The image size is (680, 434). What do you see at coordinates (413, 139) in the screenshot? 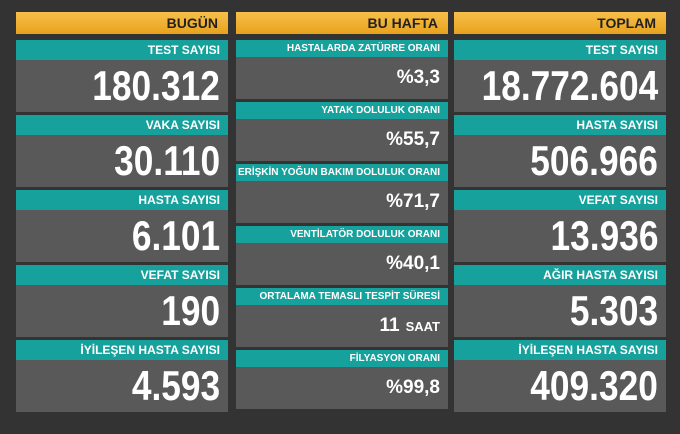
I see `stat-value: %55,7` at bounding box center [413, 139].